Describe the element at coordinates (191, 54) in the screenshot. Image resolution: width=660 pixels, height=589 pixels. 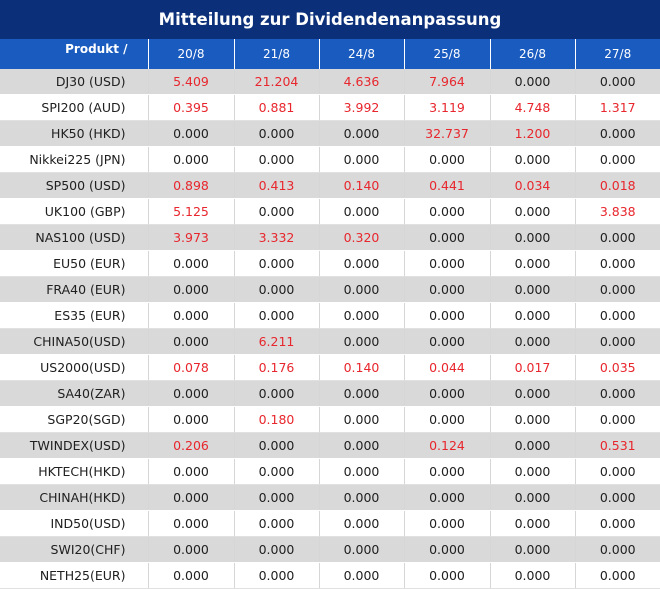
I see `header-date: 20/8` at that location.